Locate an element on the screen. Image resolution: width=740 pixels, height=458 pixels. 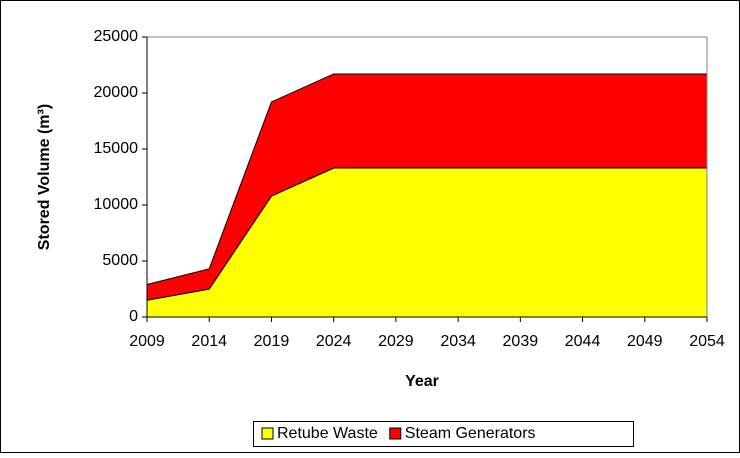
x-tick-label: 2034 is located at coordinates (458, 341).